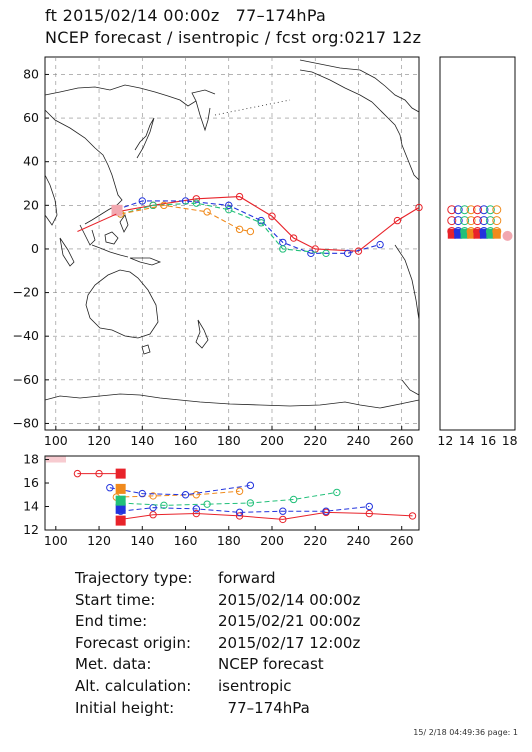 The width and height of the screenshot is (532, 752). Describe the element at coordinates (26, 379) in the screenshot. I see `y-tick-label: −60` at that location.